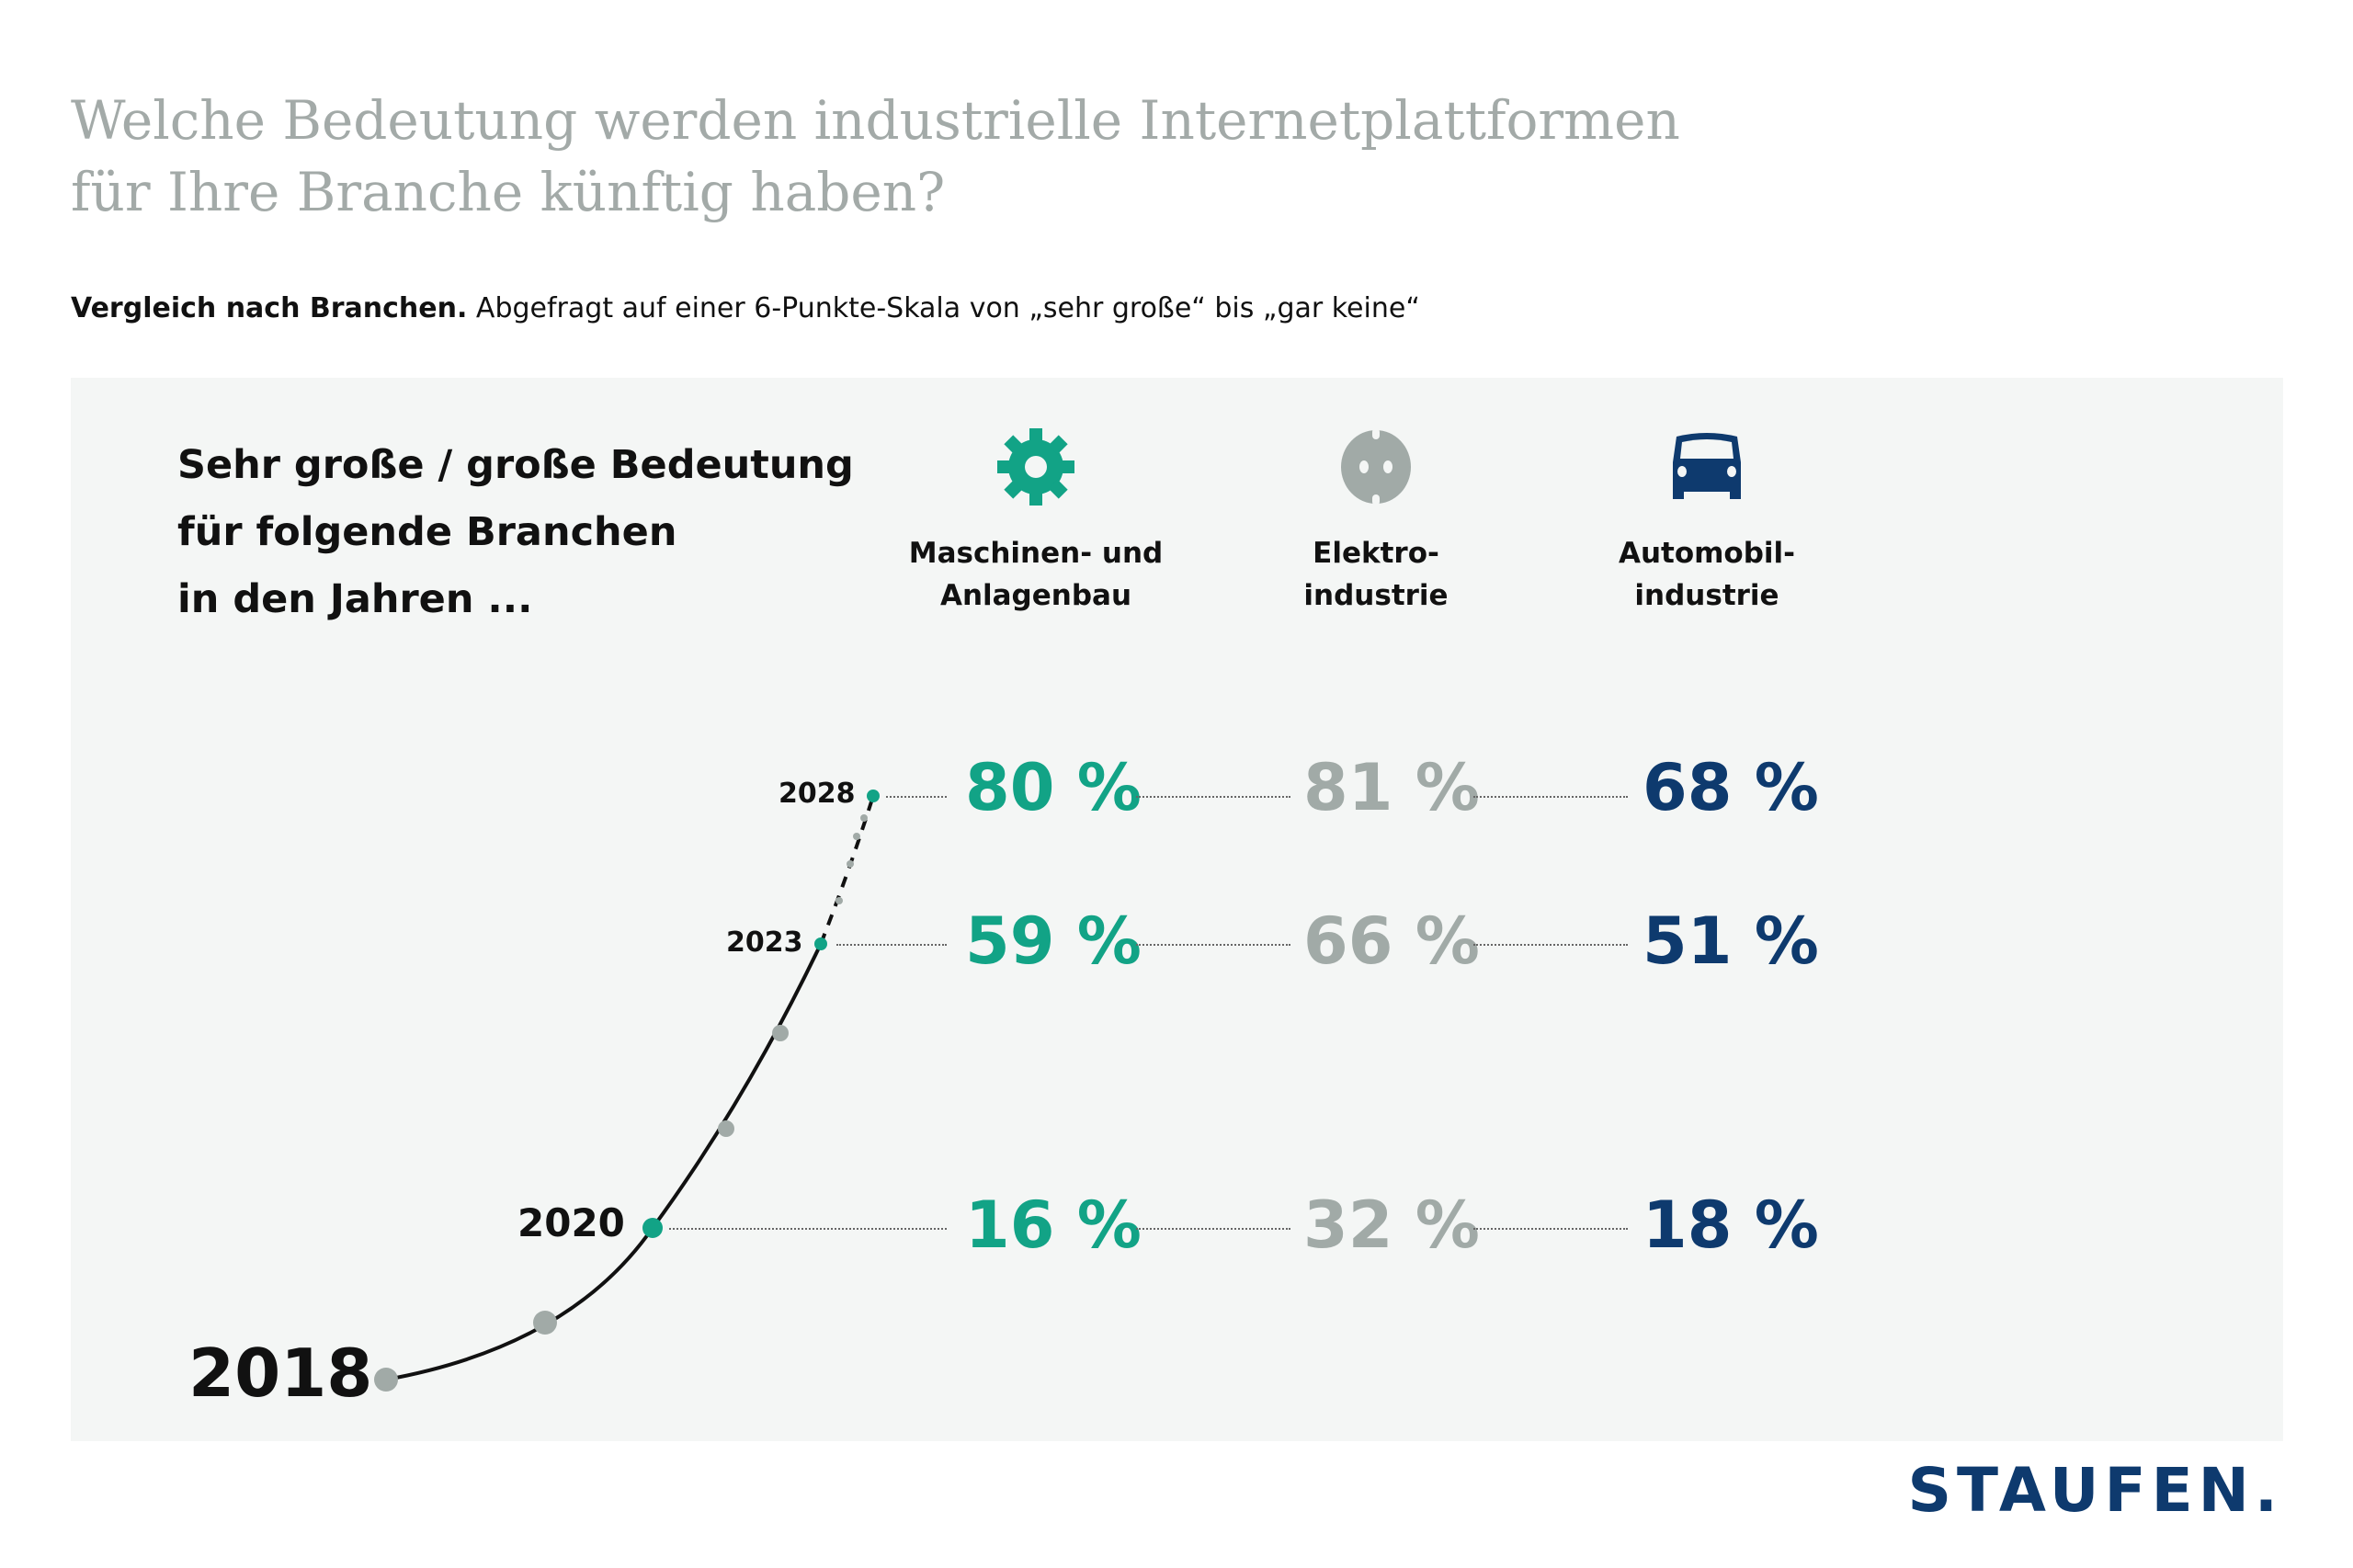  I want to click on dot-2018, so click(386, 1380).